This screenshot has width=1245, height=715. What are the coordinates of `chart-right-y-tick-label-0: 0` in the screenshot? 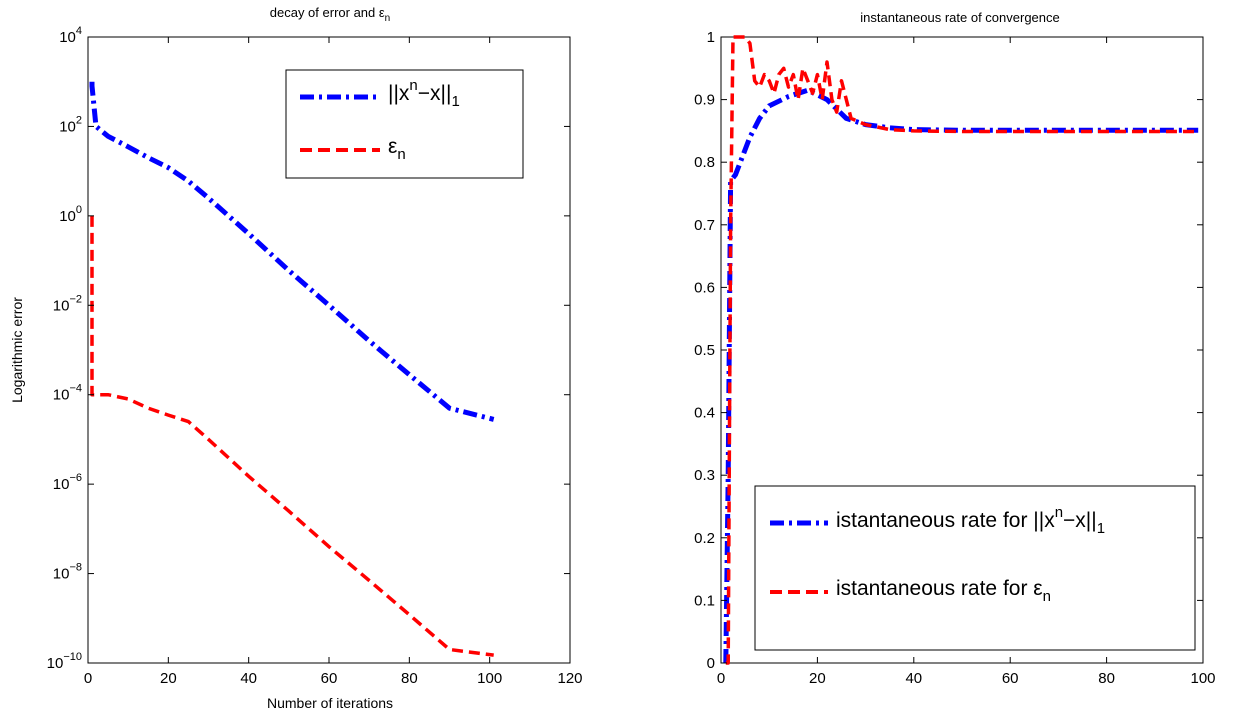 It's located at (711, 663).